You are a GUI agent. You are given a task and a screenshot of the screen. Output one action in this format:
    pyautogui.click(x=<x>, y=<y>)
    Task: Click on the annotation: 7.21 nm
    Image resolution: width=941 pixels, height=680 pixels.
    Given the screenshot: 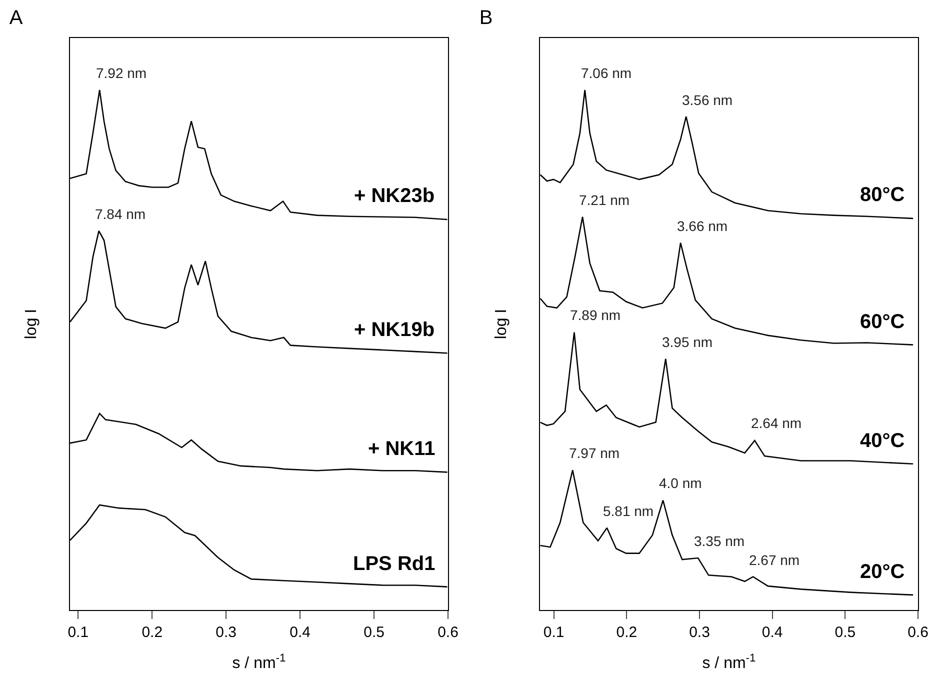 What is the action you would take?
    pyautogui.click(x=604, y=200)
    